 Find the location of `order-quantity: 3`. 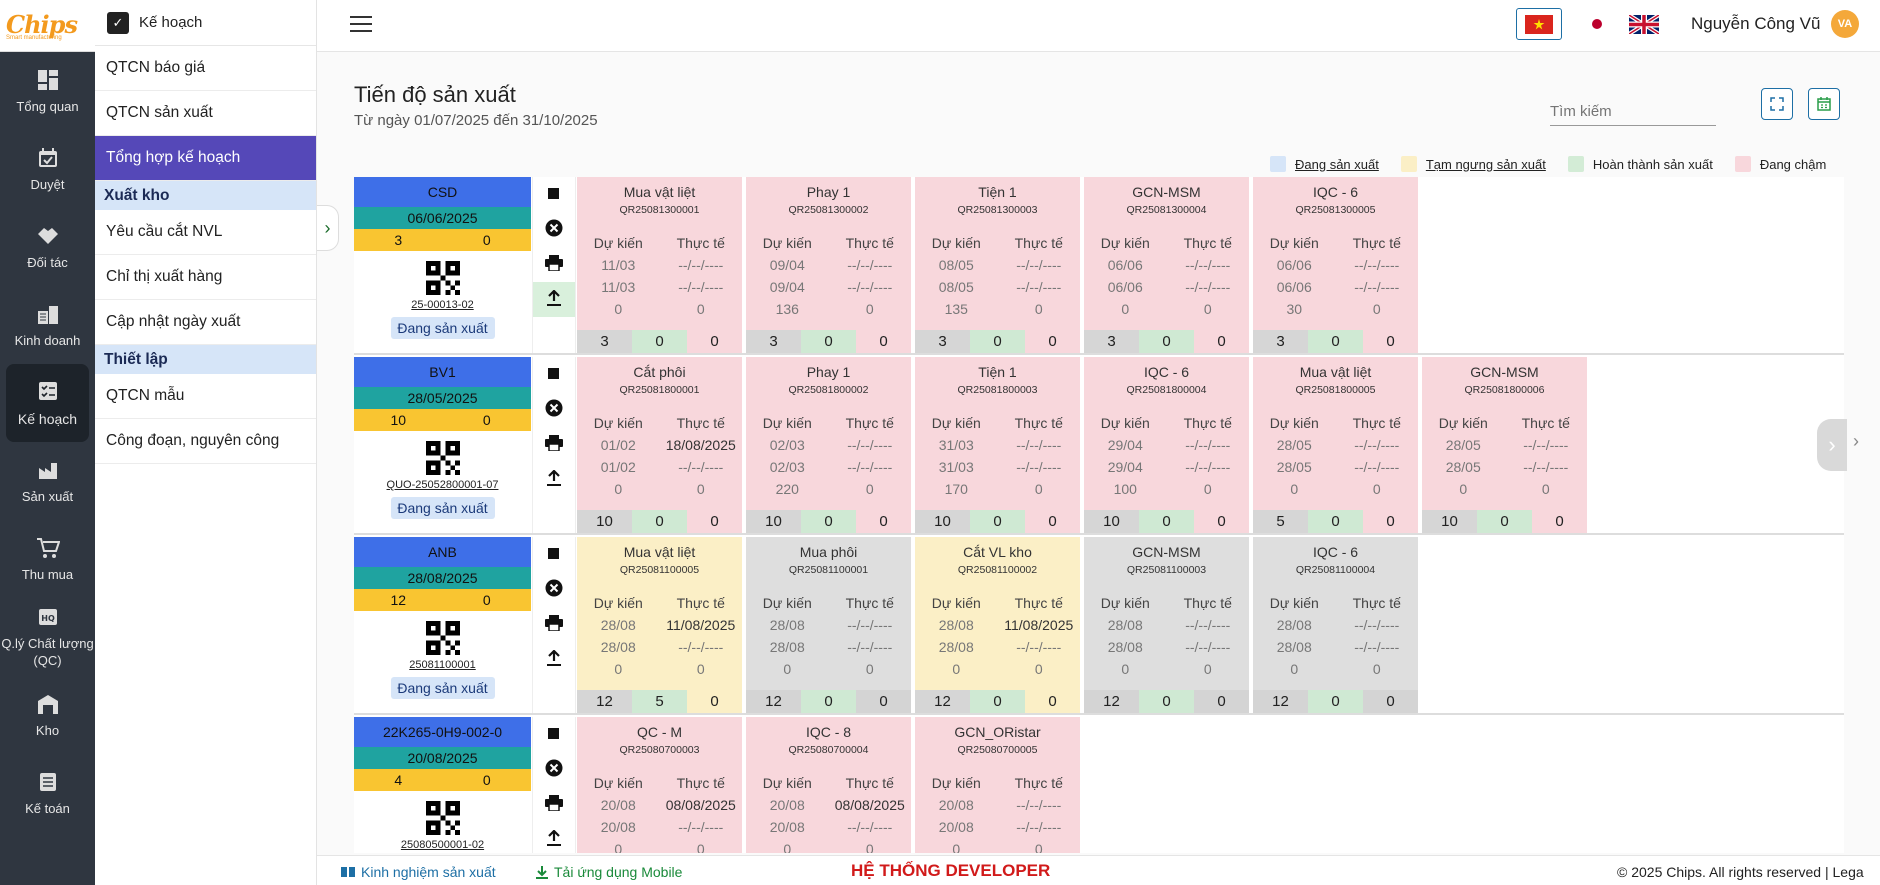

order-quantity: 3 is located at coordinates (398, 240).